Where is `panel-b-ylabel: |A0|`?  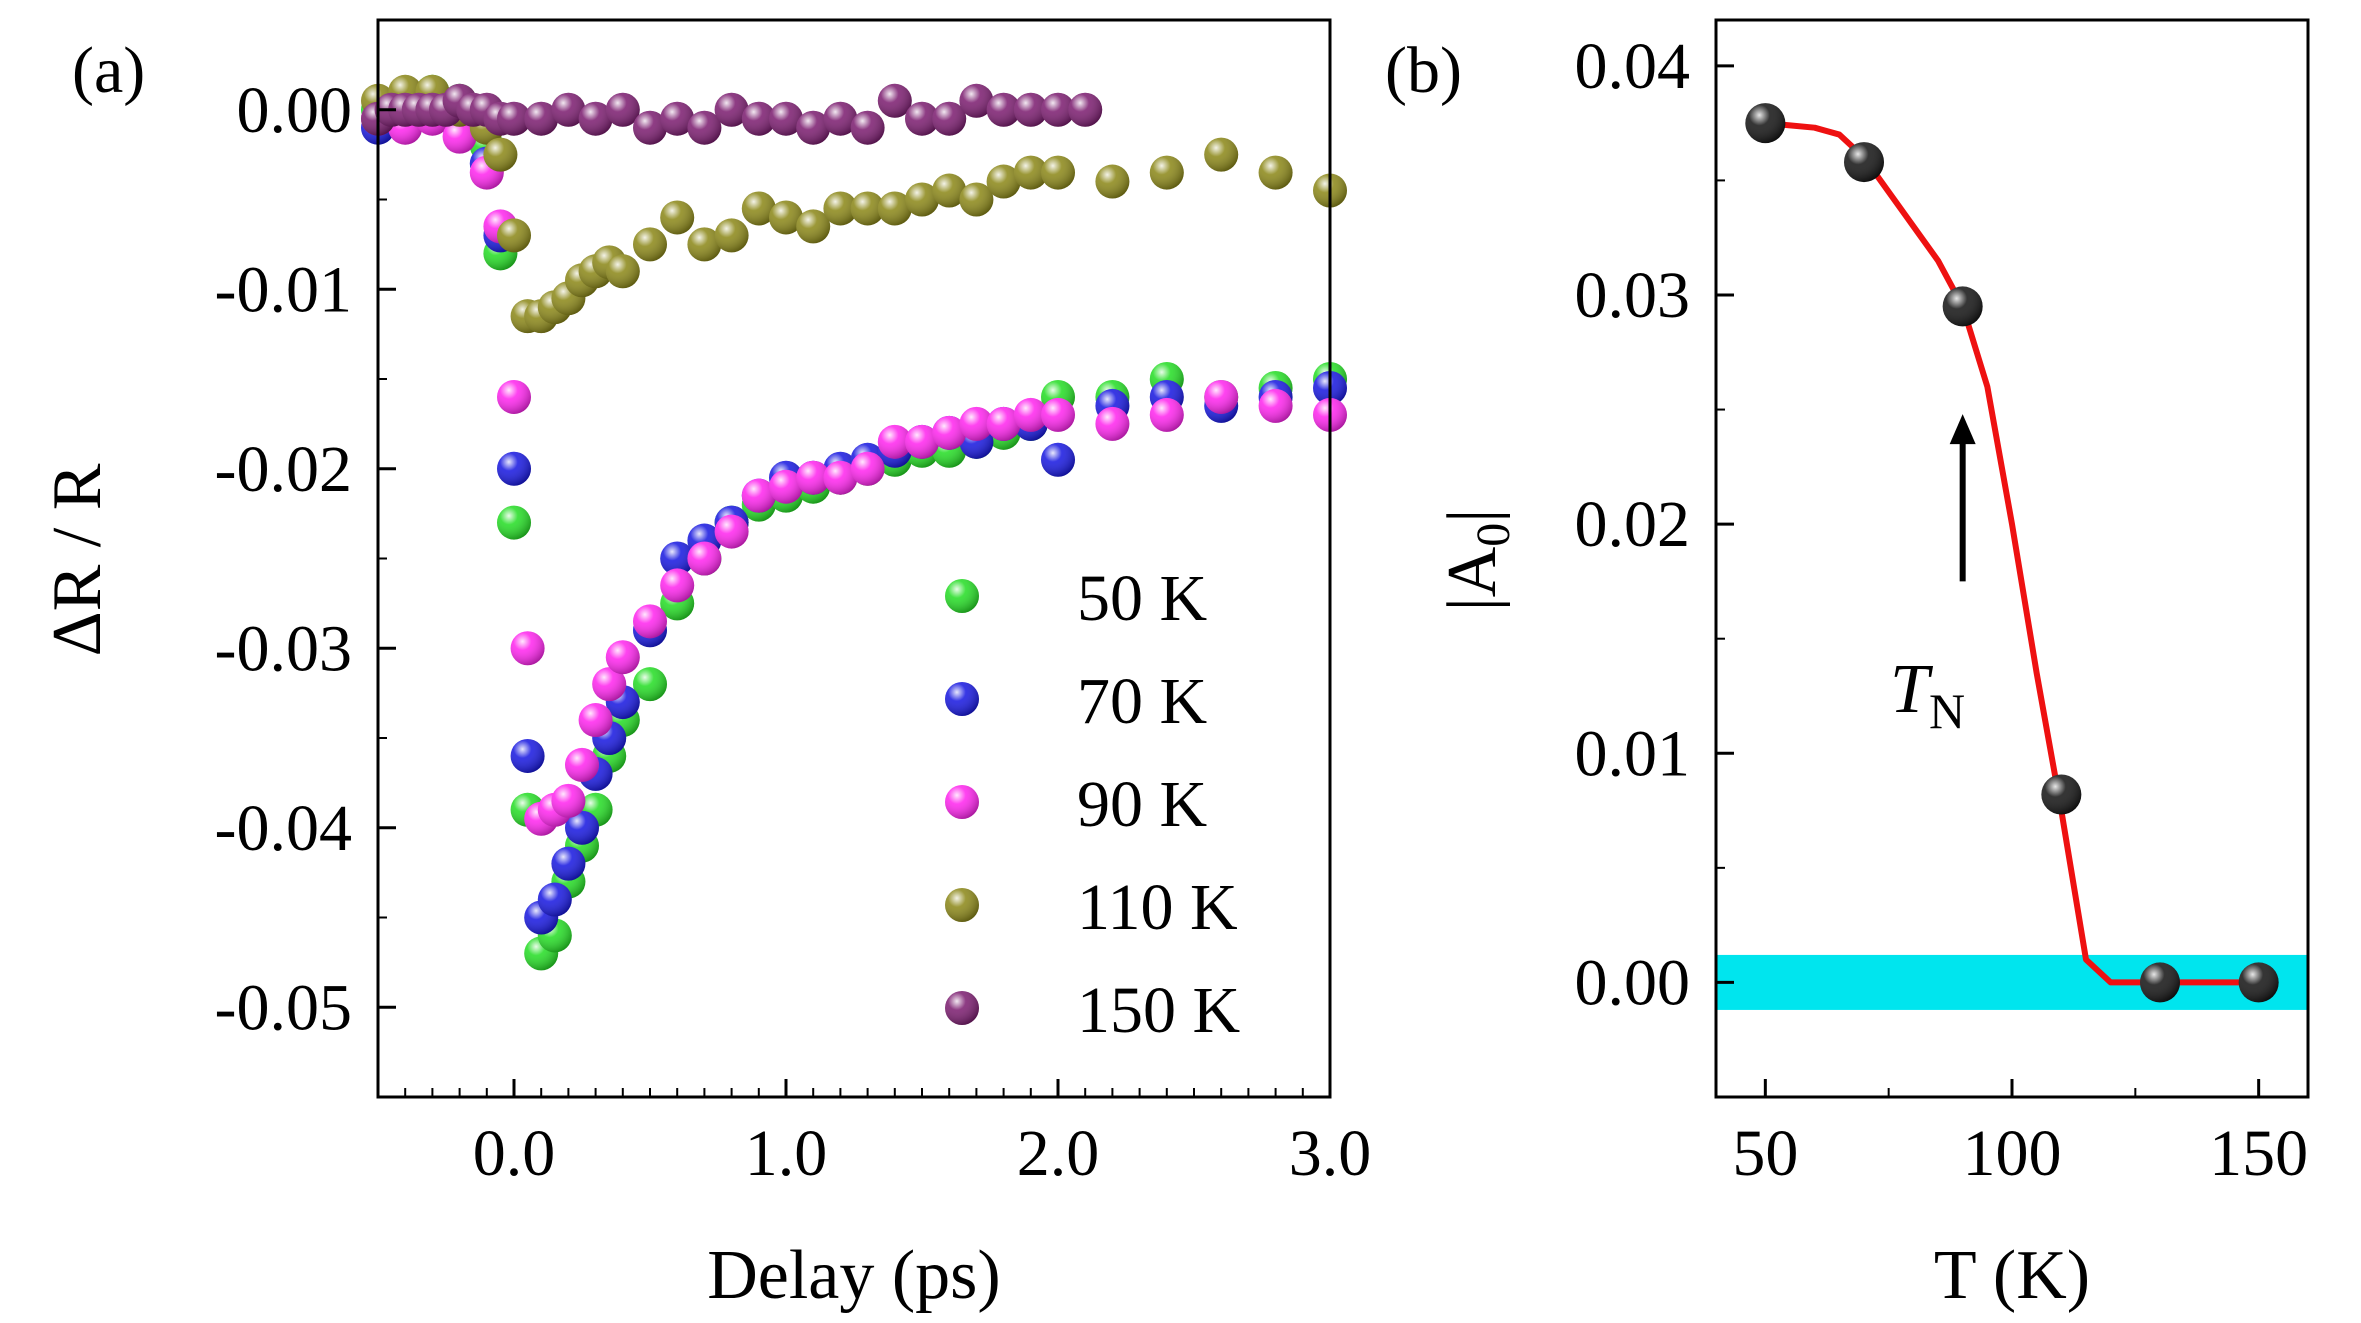
panel-b-ylabel: |A0| is located at coordinates (1477, 560).